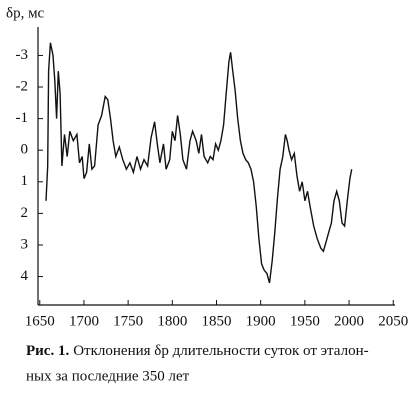  What do you see at coordinates (47, 351) in the screenshot?
I see `caption-label: Рис. 1.` at bounding box center [47, 351].